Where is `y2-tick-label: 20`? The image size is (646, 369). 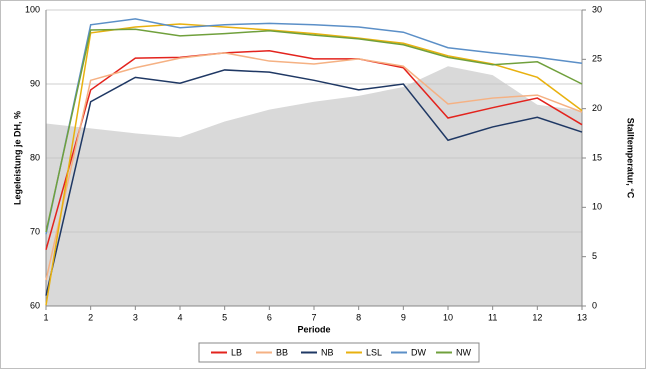
y2-tick-label: 20 is located at coordinates (597, 108).